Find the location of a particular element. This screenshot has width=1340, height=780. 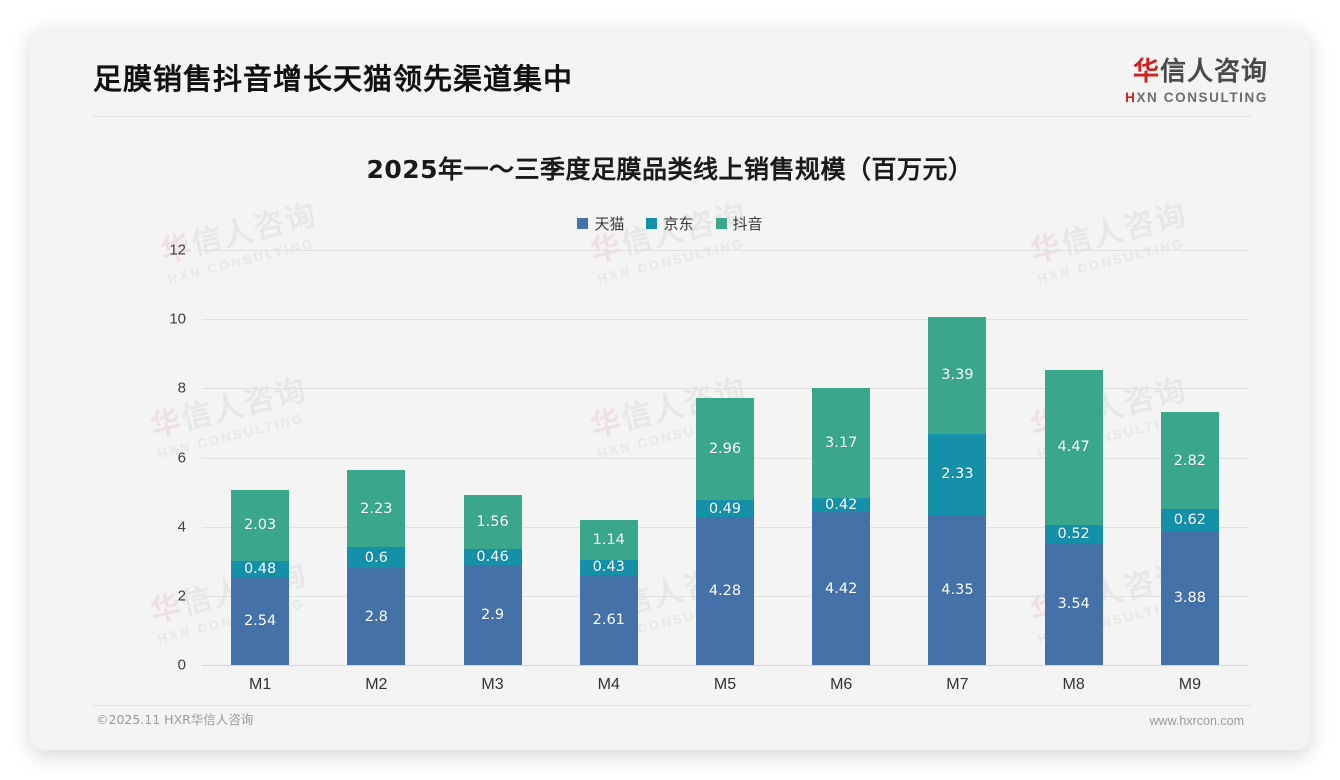

bar-value-label: 2.23 is located at coordinates (376, 508).